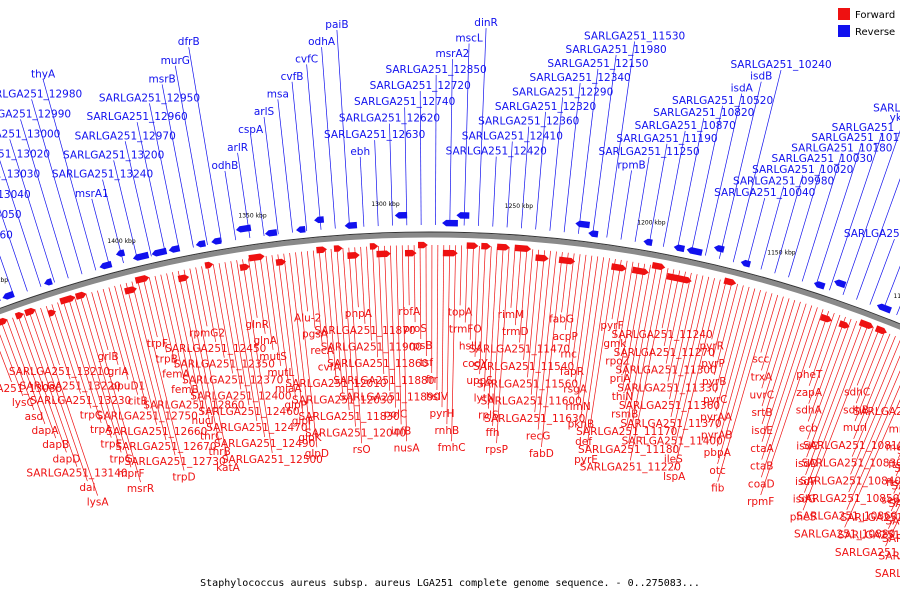 The height and width of the screenshot is (600, 900). What do you see at coordinates (809, 393) in the screenshot?
I see `gene-label: zapA` at bounding box center [809, 393].